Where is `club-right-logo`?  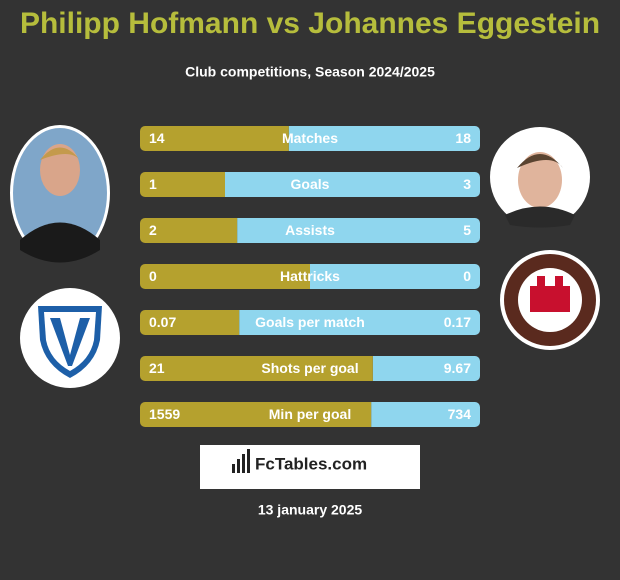
club-right-logo is located at coordinates (550, 300).